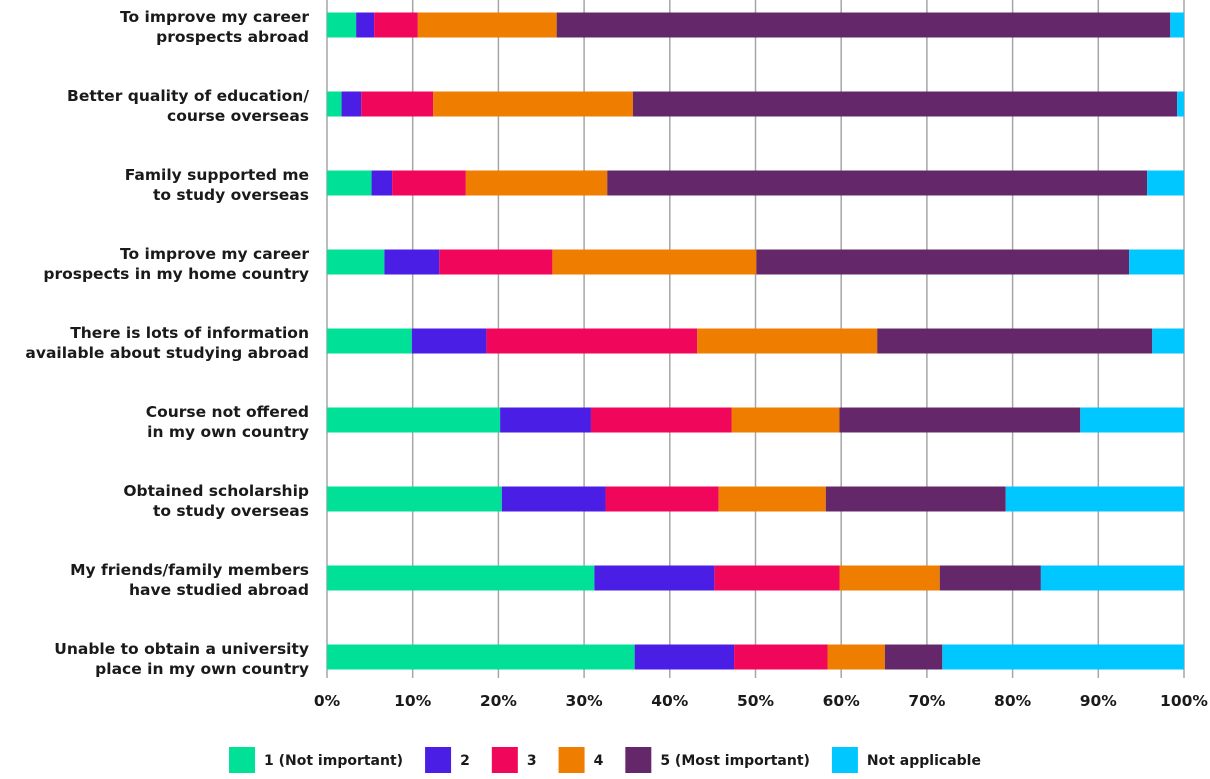  What do you see at coordinates (316, 760) in the screenshot?
I see `legend-item: 1 (Not important)` at bounding box center [316, 760].